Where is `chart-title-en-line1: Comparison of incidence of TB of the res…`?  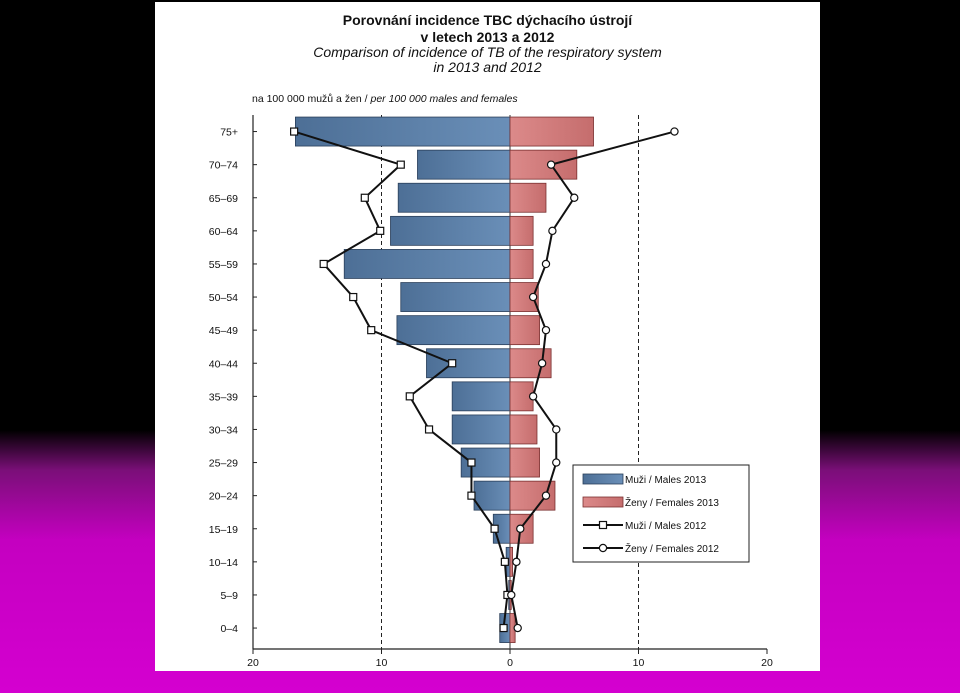
chart-title-en-line1: Comparison of incidence of TB of the res… is located at coordinates (487, 52).